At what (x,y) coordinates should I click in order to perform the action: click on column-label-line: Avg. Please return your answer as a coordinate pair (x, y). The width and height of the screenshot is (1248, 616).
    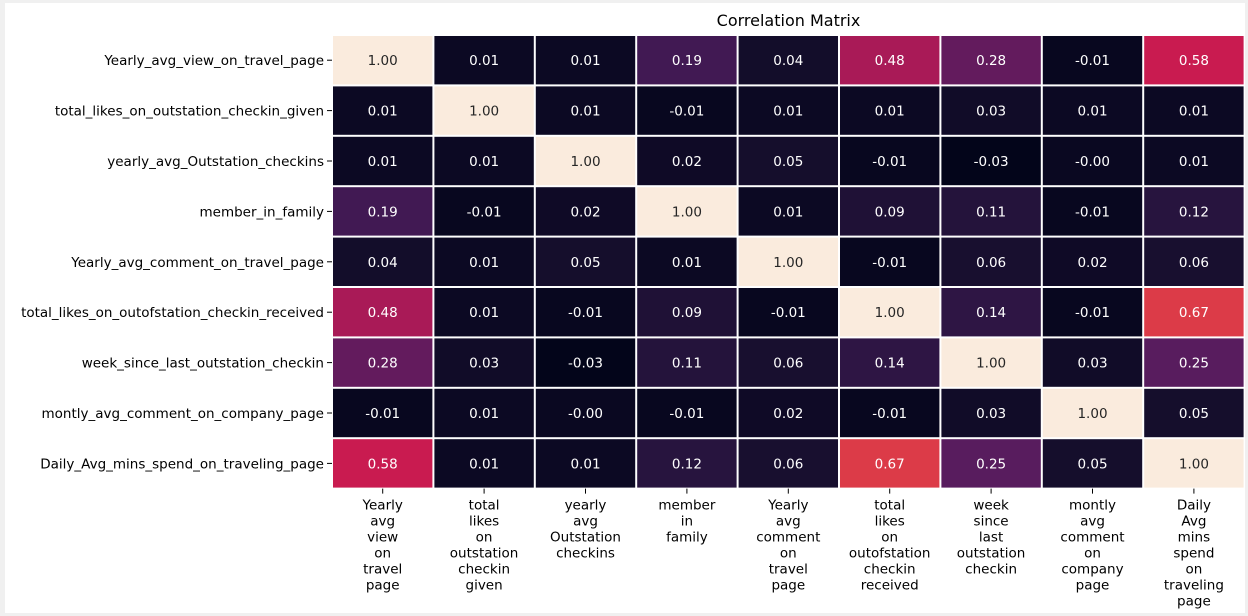
    Looking at the image, I should click on (1193, 522).